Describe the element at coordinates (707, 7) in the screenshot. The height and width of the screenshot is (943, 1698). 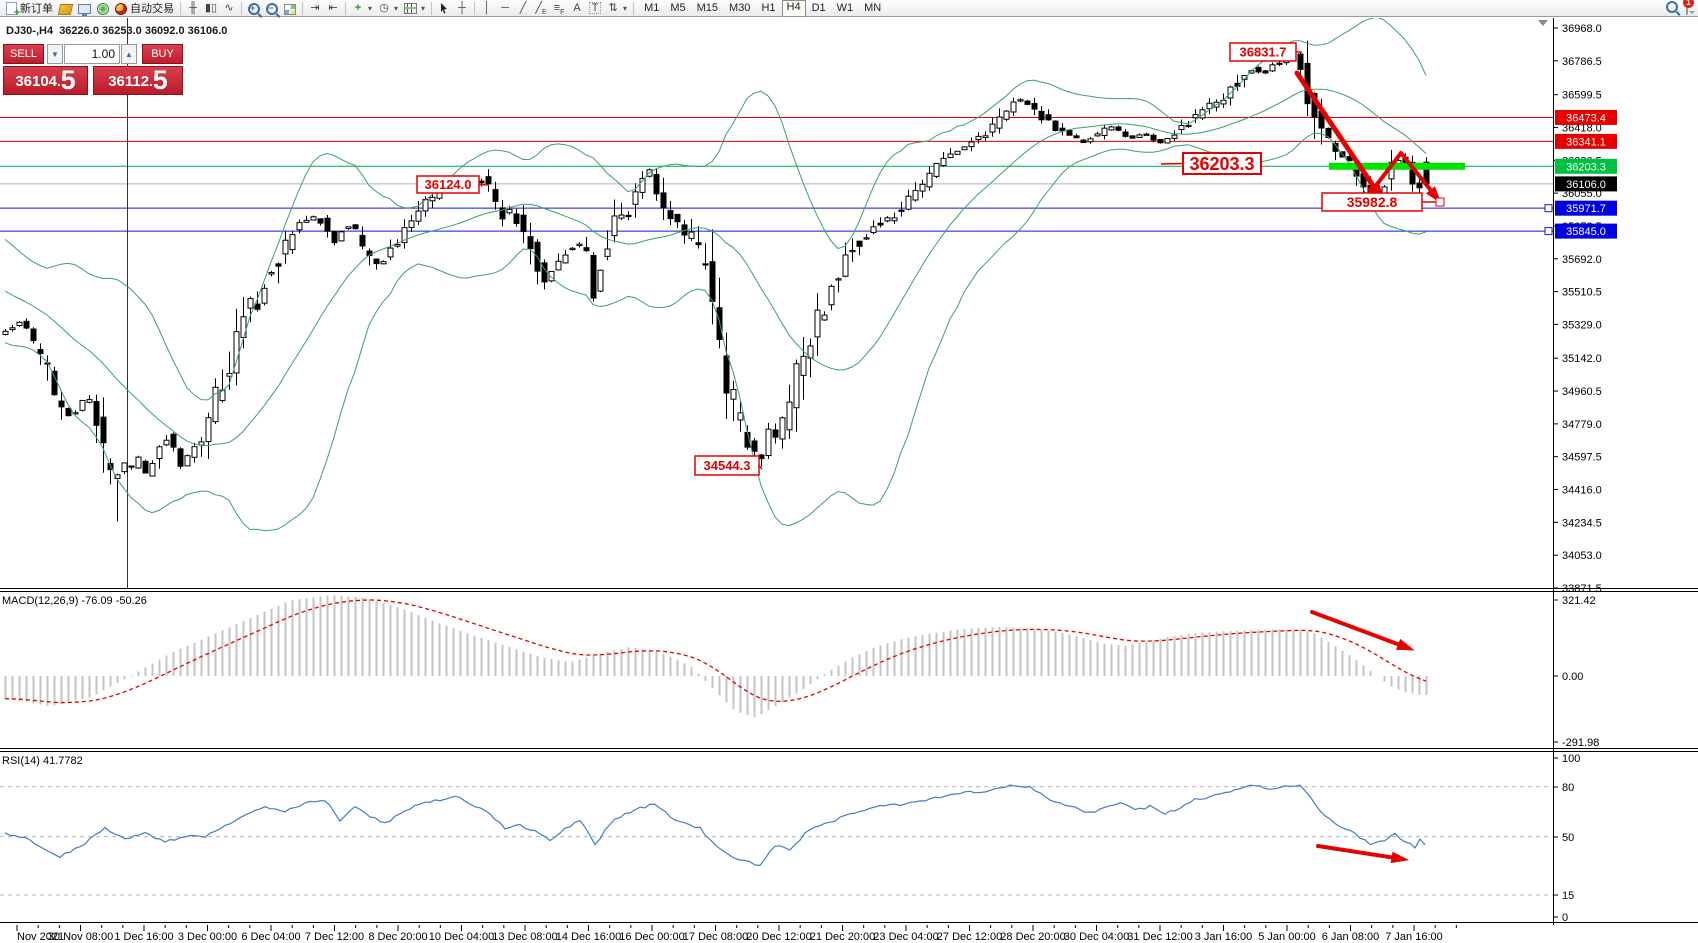
I see `timeframe-m15: M15` at that location.